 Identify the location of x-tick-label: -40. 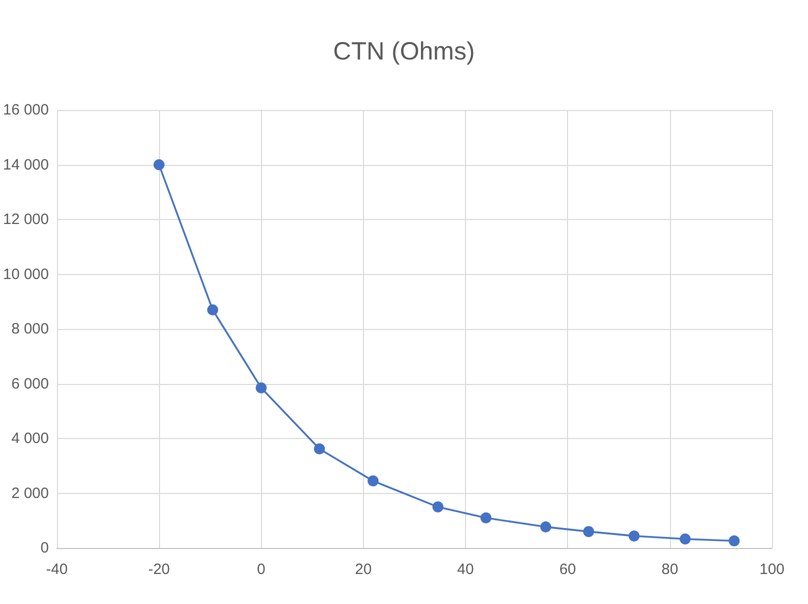
(57, 569).